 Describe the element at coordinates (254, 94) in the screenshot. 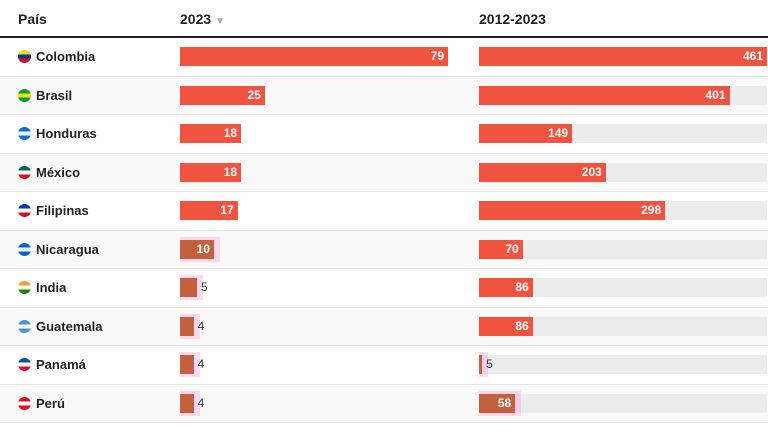

I see `bar-value-label: 25` at that location.